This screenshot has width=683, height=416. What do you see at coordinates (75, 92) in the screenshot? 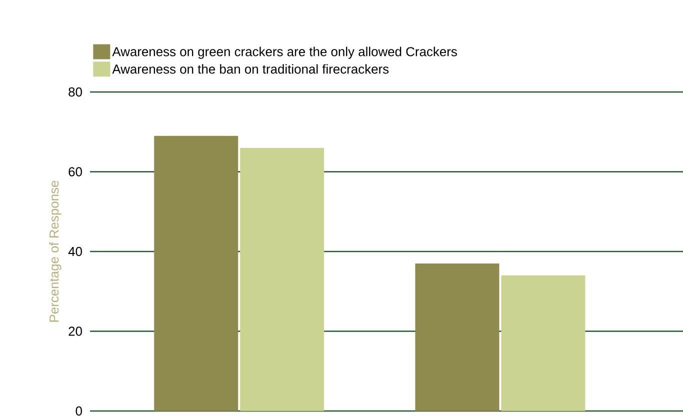
I see `y-tick-label: 80` at bounding box center [75, 92].